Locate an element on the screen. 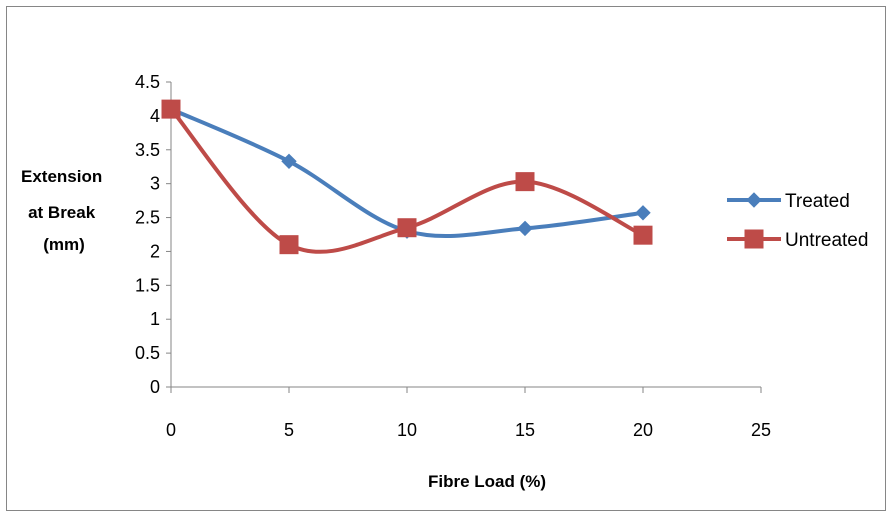 Image resolution: width=894 pixels, height=519 pixels. y-tick-label: 3.5 is located at coordinates (147, 150).